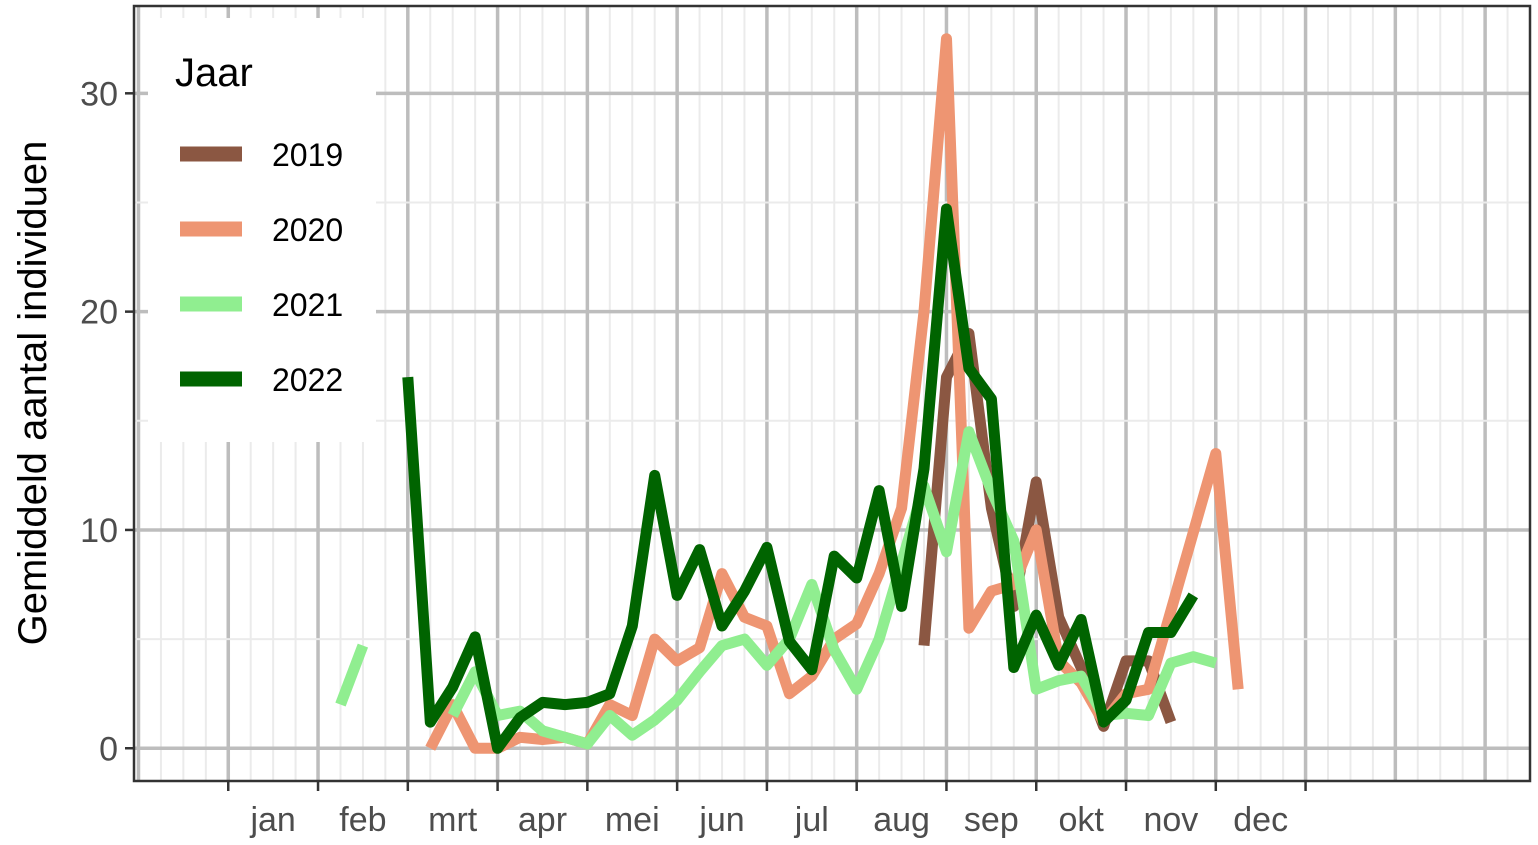  I want to click on y-axis-title: Gemiddeld aantal individuen, so click(33, 393).